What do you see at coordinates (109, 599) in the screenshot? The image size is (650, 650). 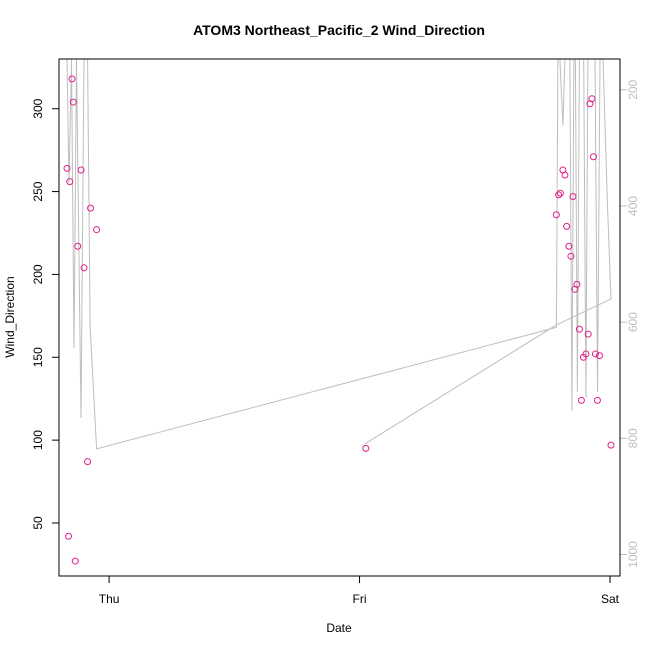 I see `x-tick-label: Thu` at bounding box center [109, 599].